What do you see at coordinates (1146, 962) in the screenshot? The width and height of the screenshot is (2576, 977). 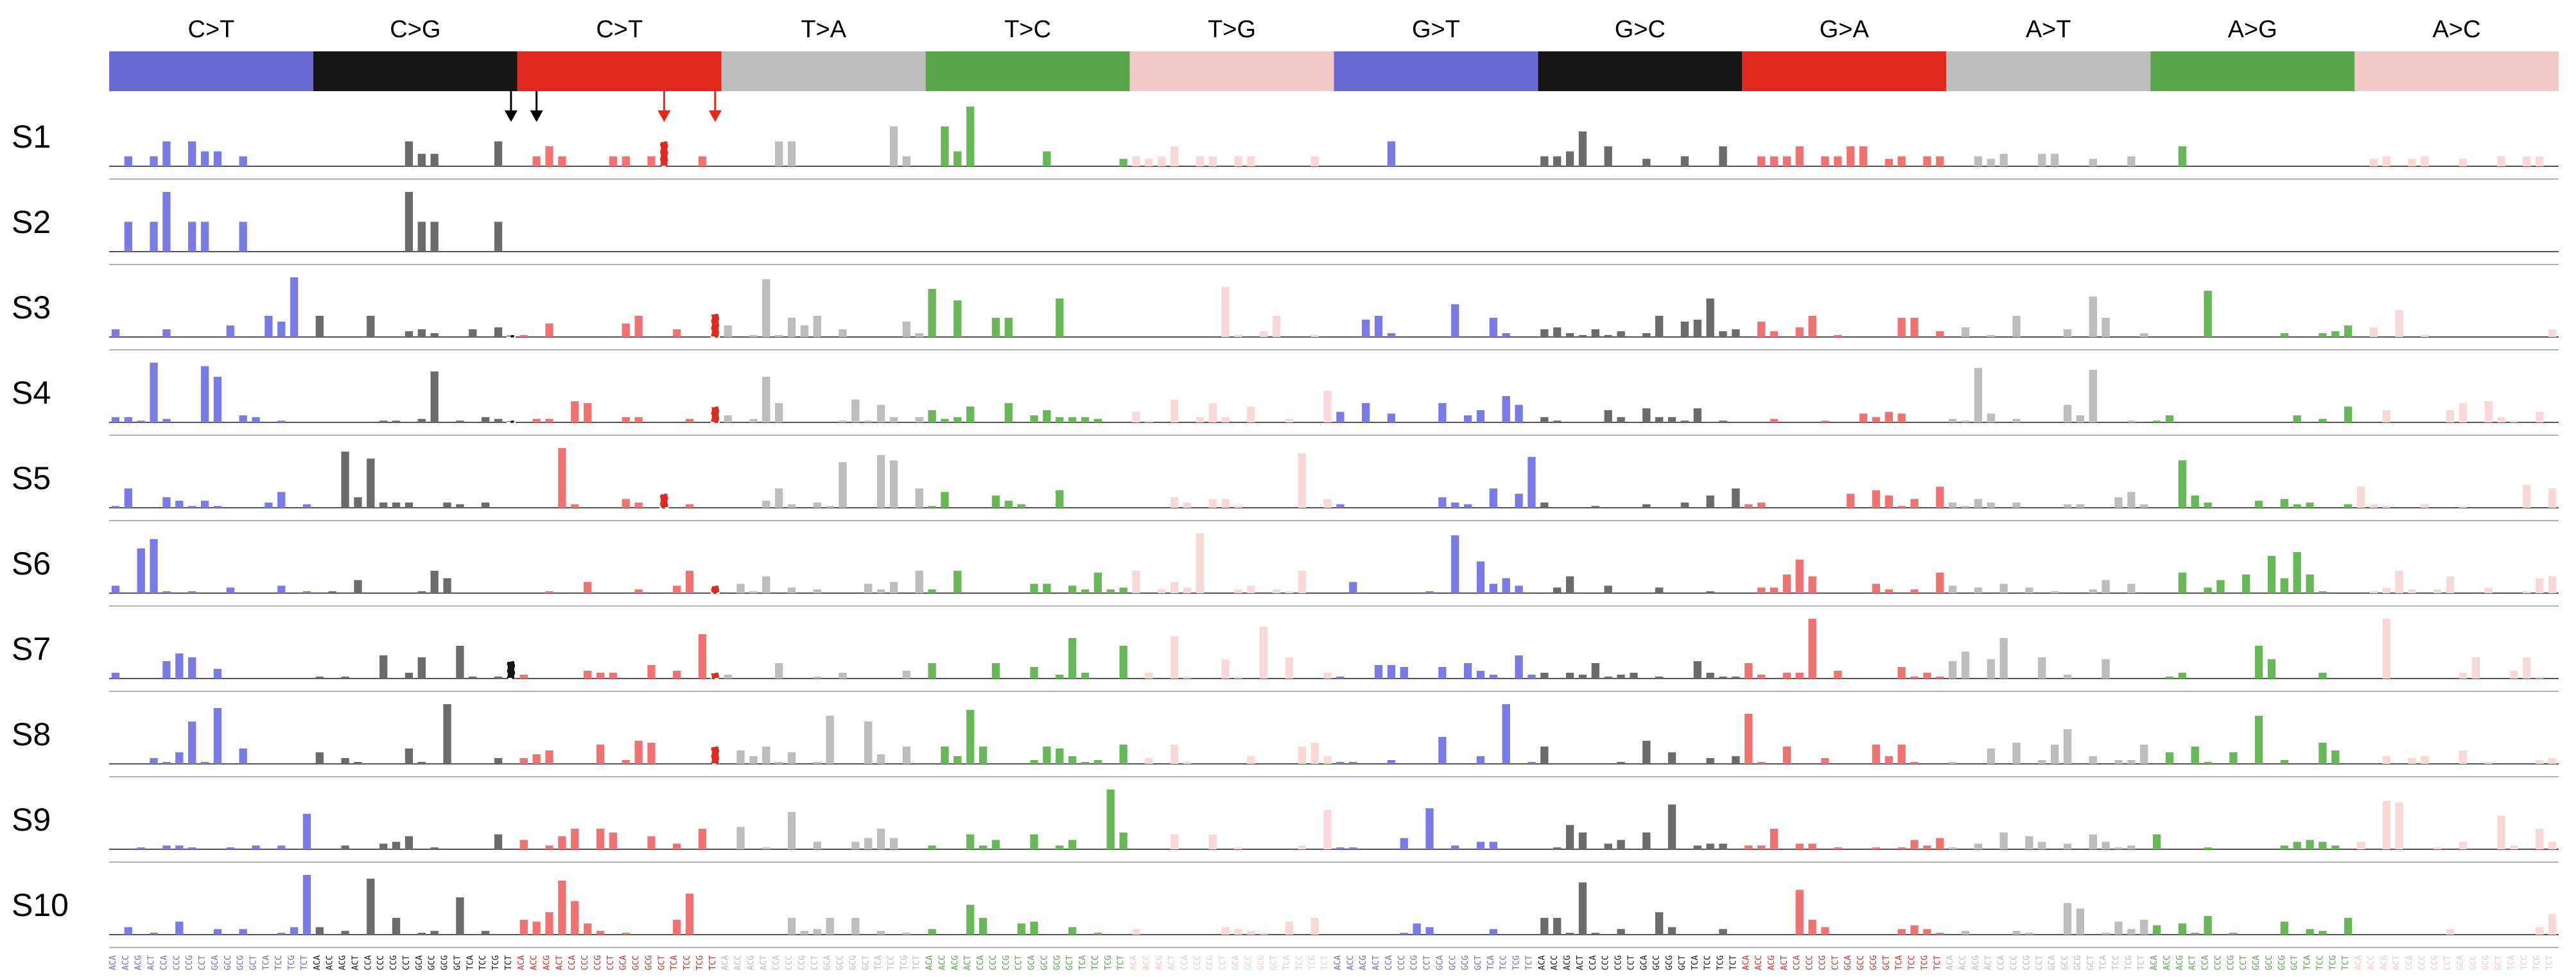 I see `context-label-5-1: ACC` at bounding box center [1146, 962].